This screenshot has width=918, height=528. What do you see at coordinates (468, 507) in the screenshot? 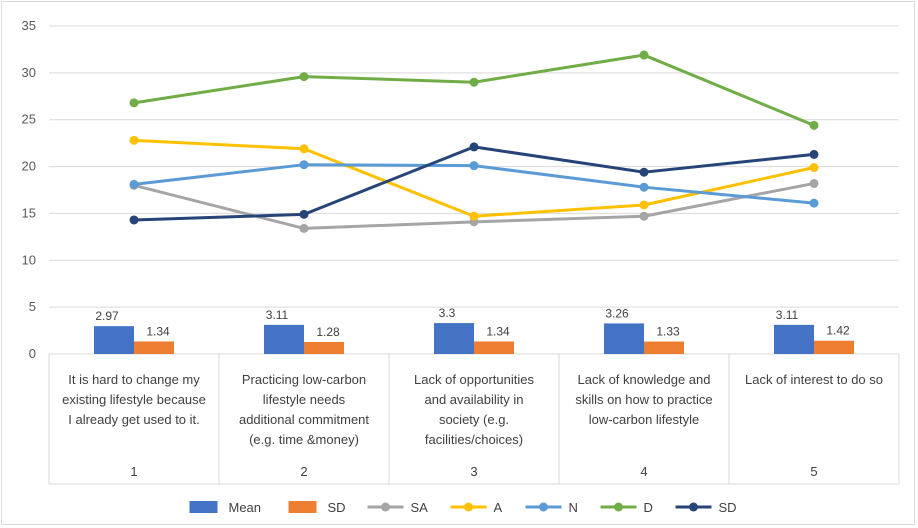
I see `legend-marker-a` at bounding box center [468, 507].